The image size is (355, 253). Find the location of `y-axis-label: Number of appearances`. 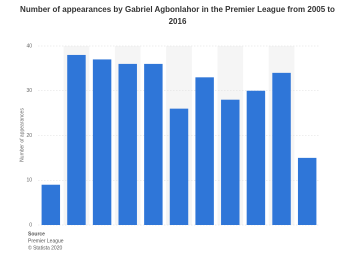

y-axis-label: Number of appearances is located at coordinates (22, 135).